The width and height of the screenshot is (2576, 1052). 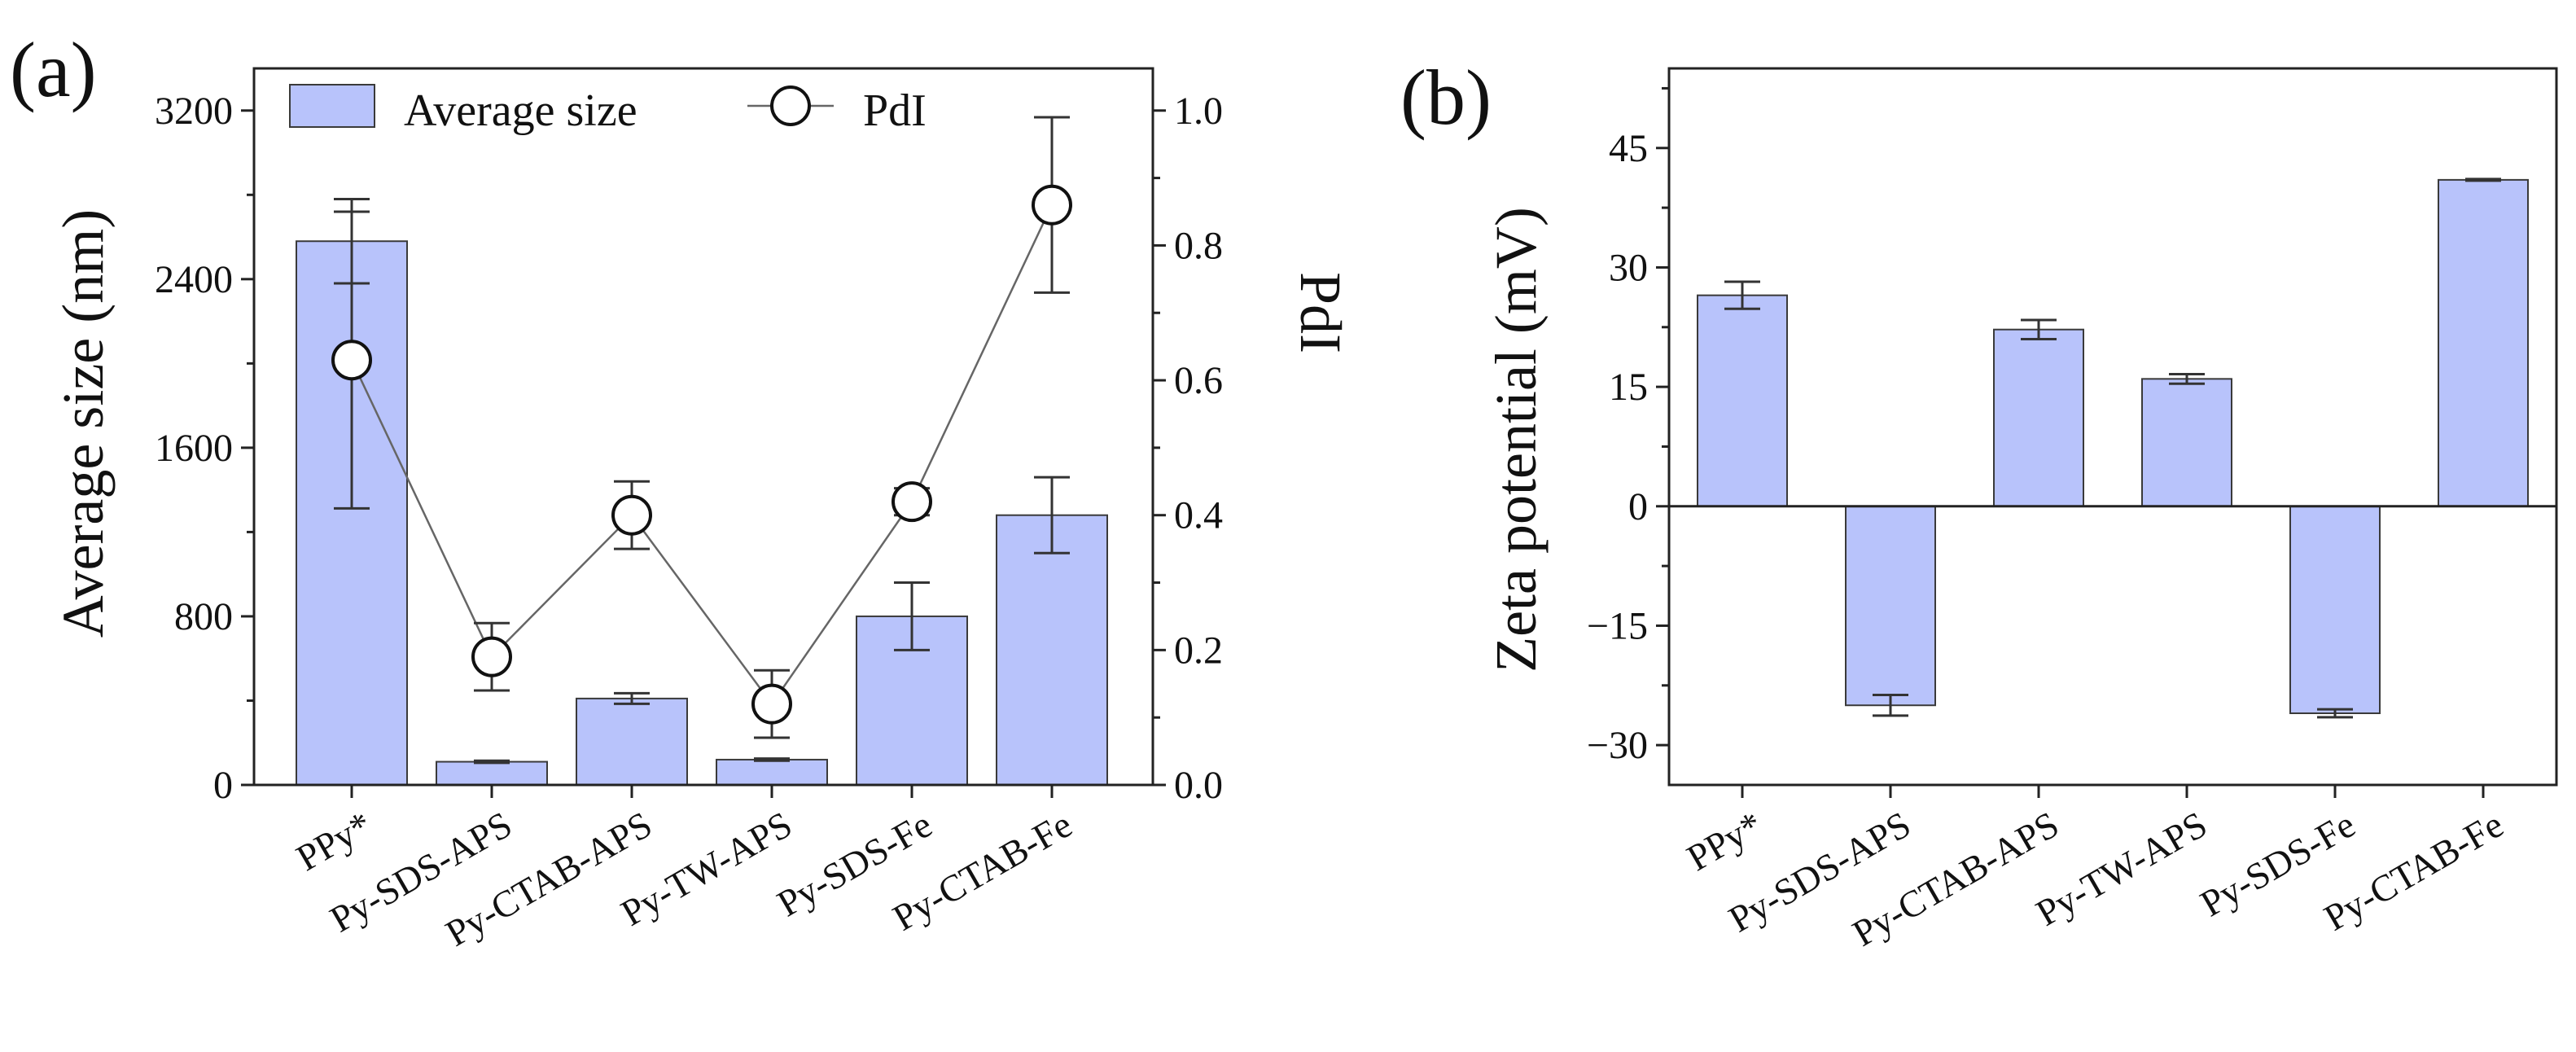 What do you see at coordinates (1617, 625) in the screenshot?
I see `y-tick-label-b-1: −15` at bounding box center [1617, 625].